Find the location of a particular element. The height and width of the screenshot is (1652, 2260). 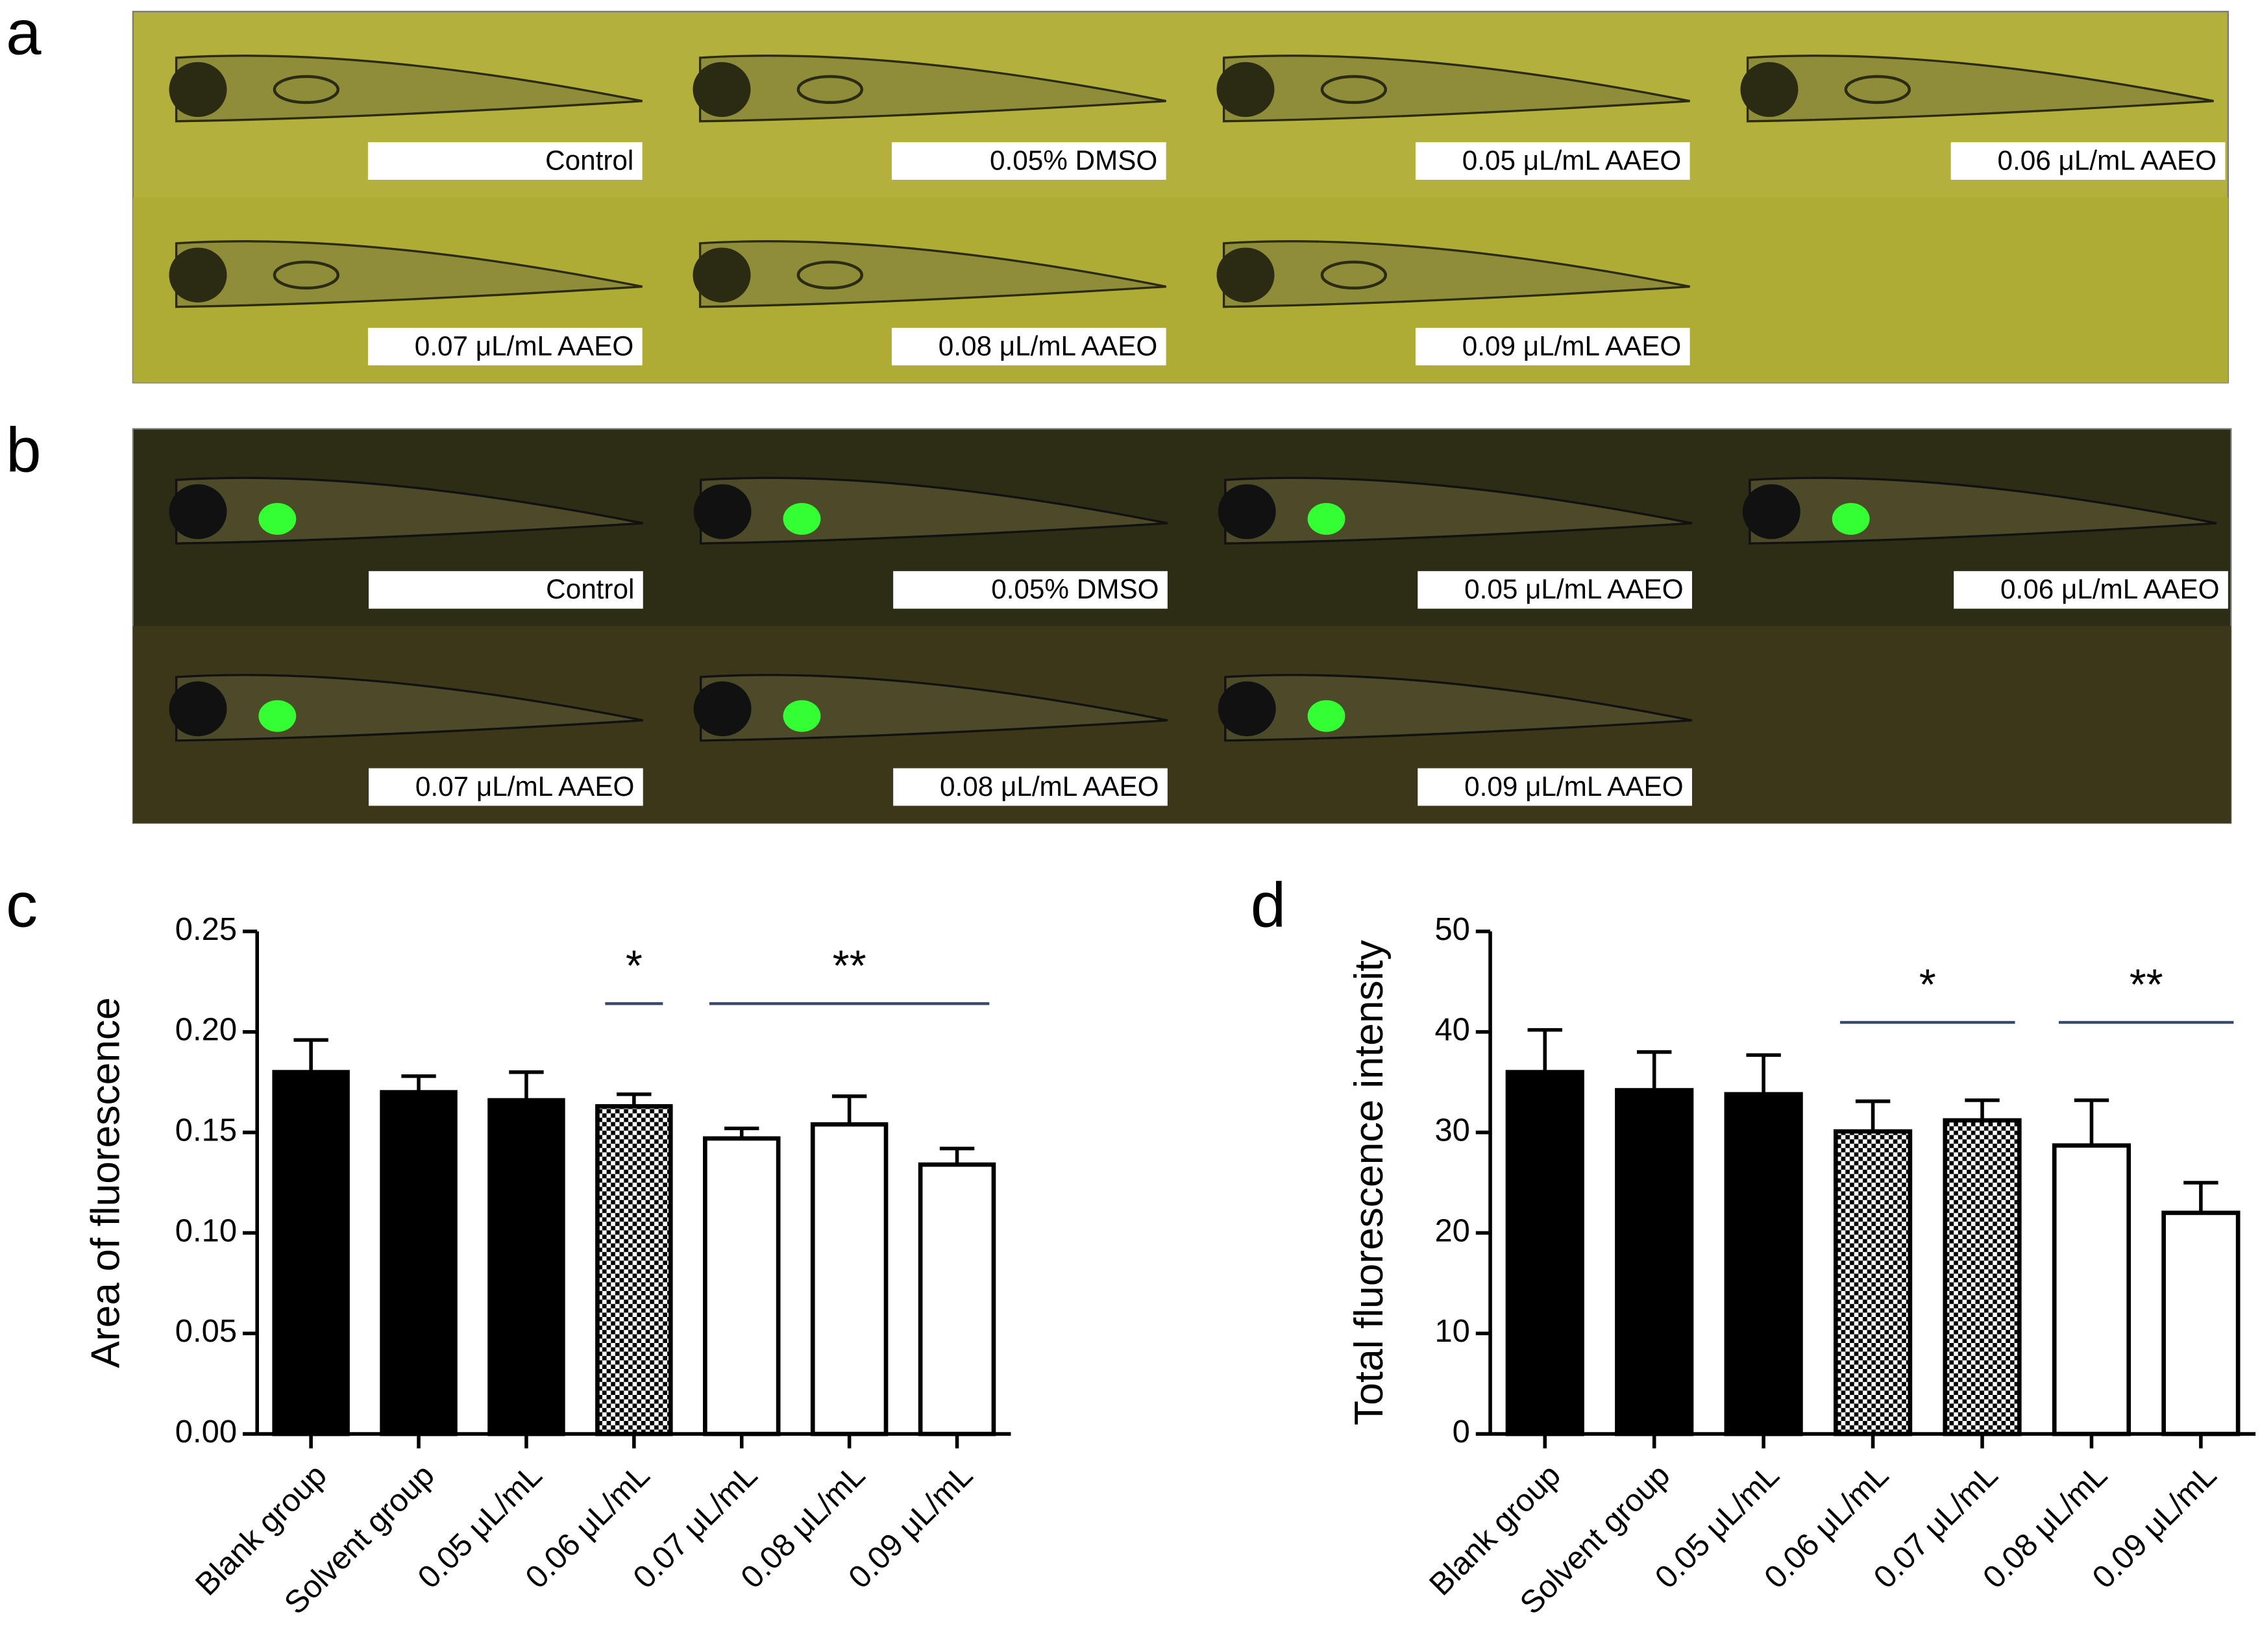

panel-letter: d is located at coordinates (1268, 904).